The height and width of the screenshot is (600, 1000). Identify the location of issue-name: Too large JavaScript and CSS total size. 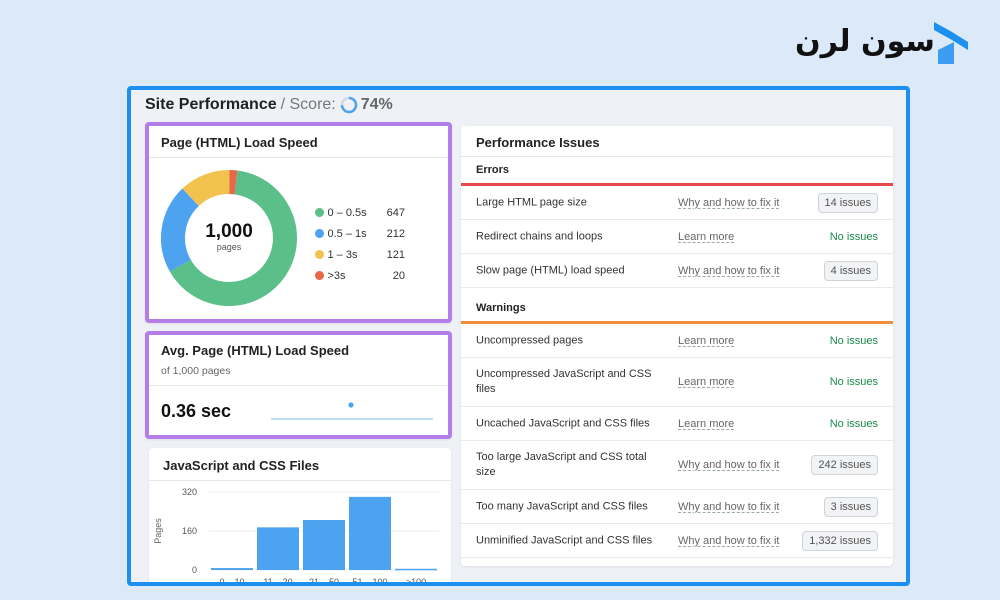
(561, 464).